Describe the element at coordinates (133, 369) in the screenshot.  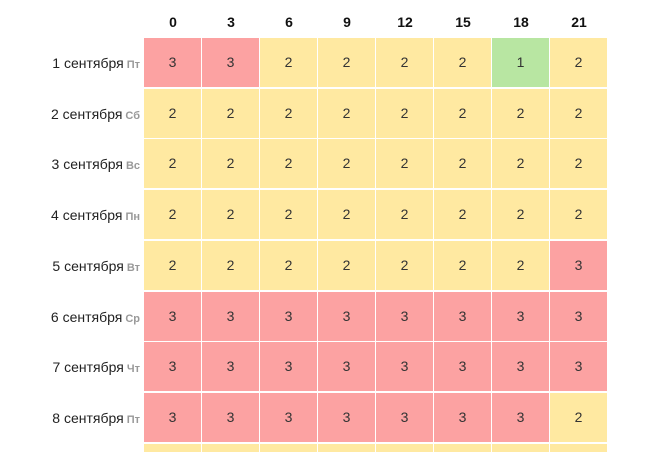
I see `weekday-label: Чт` at that location.